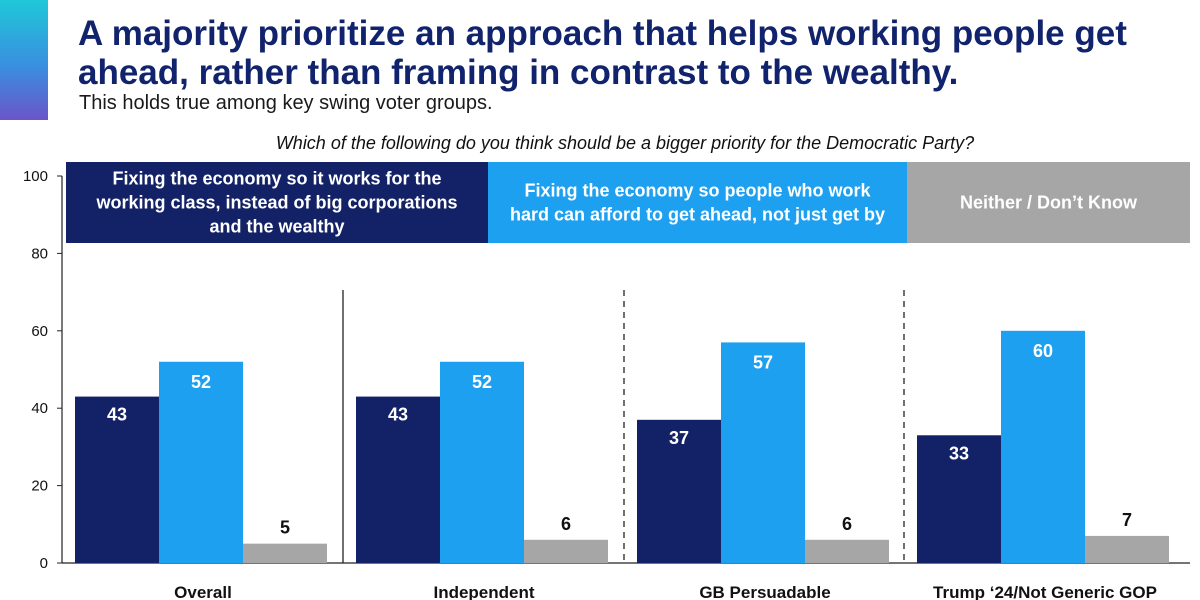  Describe the element at coordinates (1127, 520) in the screenshot. I see `data-label: 7` at that location.